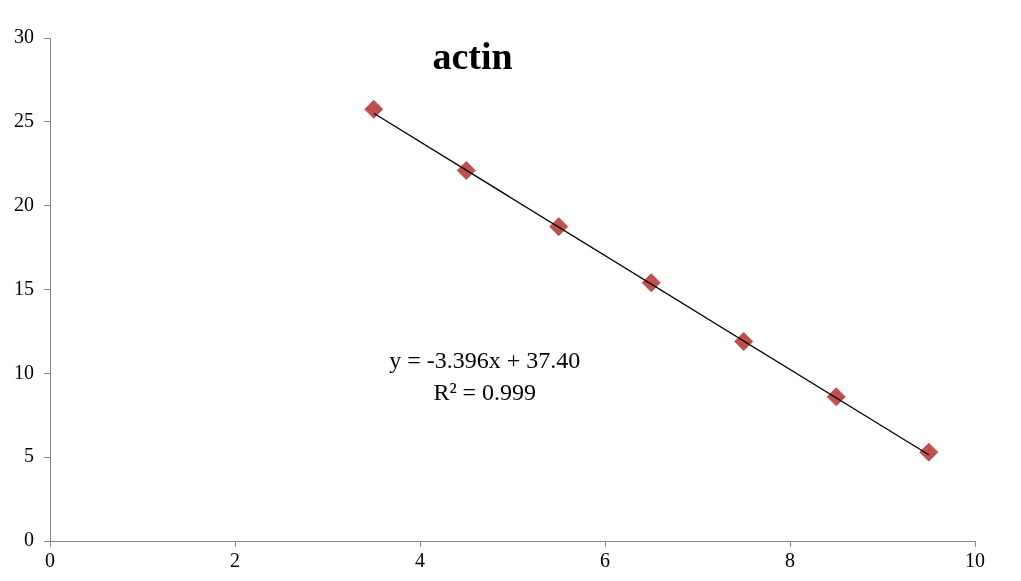 The width and height of the screenshot is (1021, 581). What do you see at coordinates (235, 560) in the screenshot?
I see `x-tick-label: 2` at bounding box center [235, 560].